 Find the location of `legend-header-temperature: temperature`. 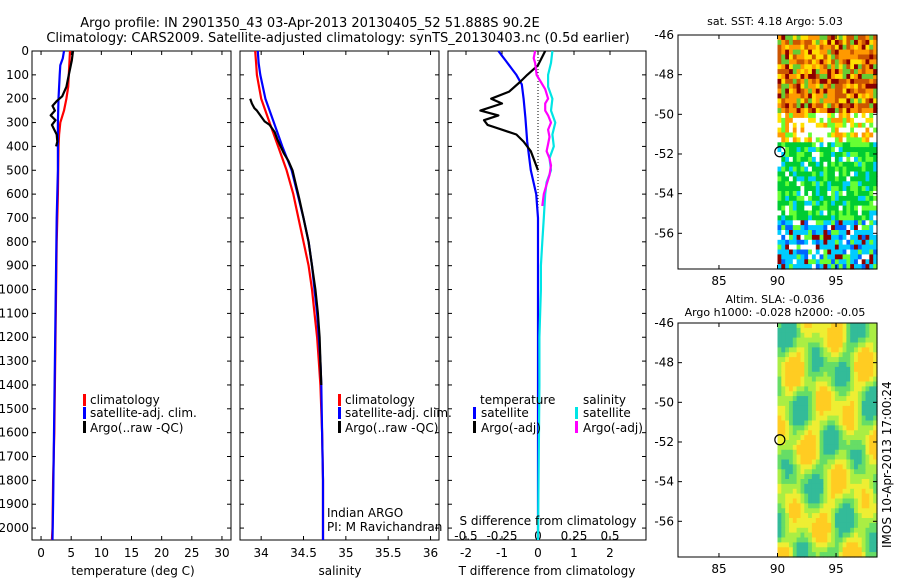

legend-header-temperature: temperature is located at coordinates (517, 400).